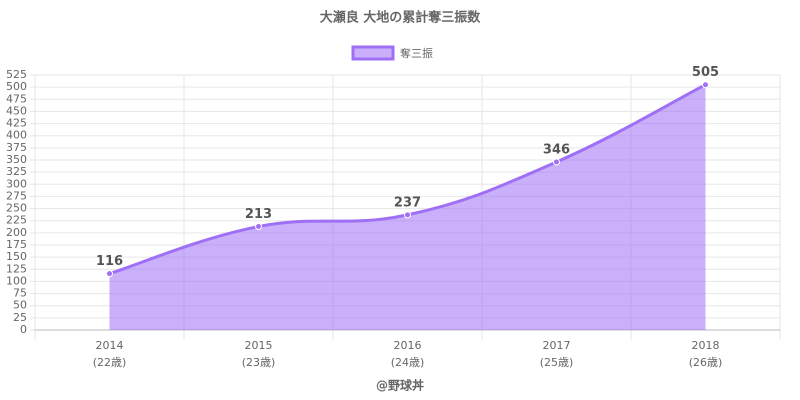  What do you see at coordinates (16, 268) in the screenshot?
I see `y-tick-label: 125` at bounding box center [16, 268].